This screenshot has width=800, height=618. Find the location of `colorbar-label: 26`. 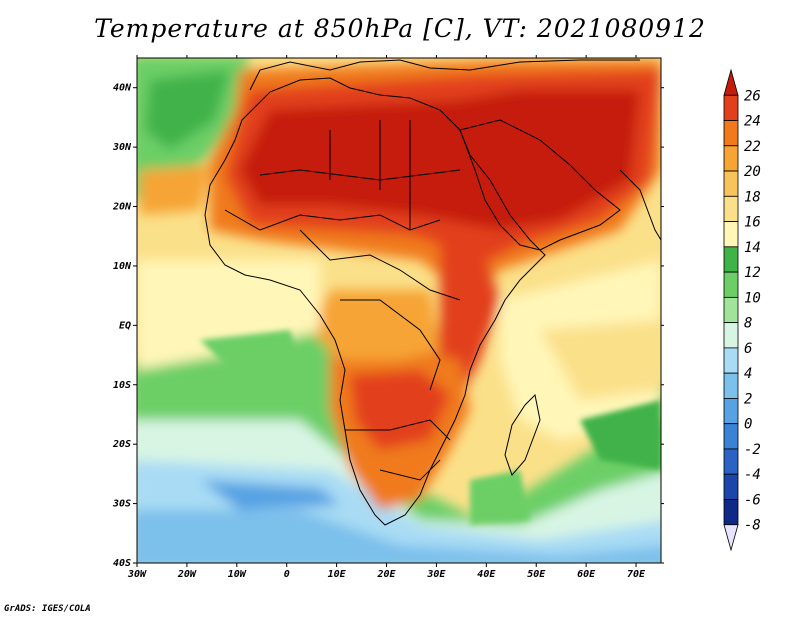

colorbar-label: 26 is located at coordinates (752, 96).